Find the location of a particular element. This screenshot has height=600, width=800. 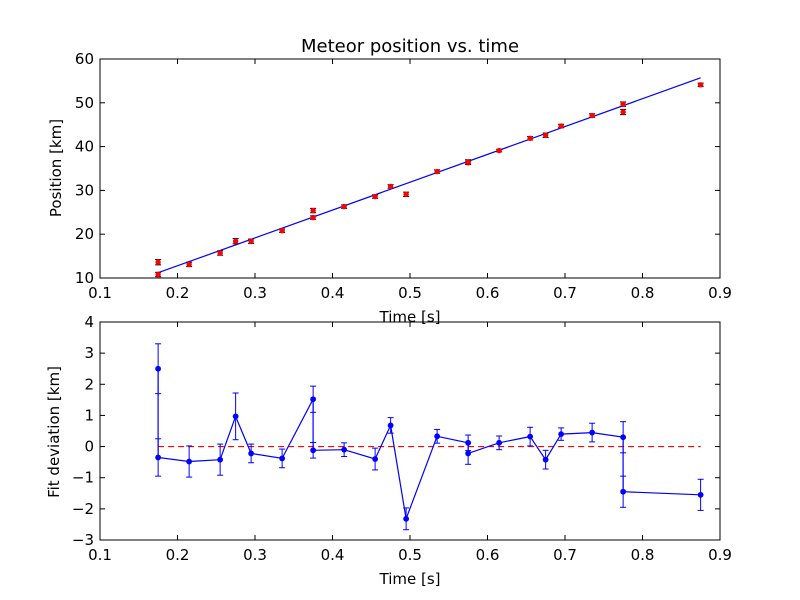

y-tick-label: 4 is located at coordinates (89, 322).